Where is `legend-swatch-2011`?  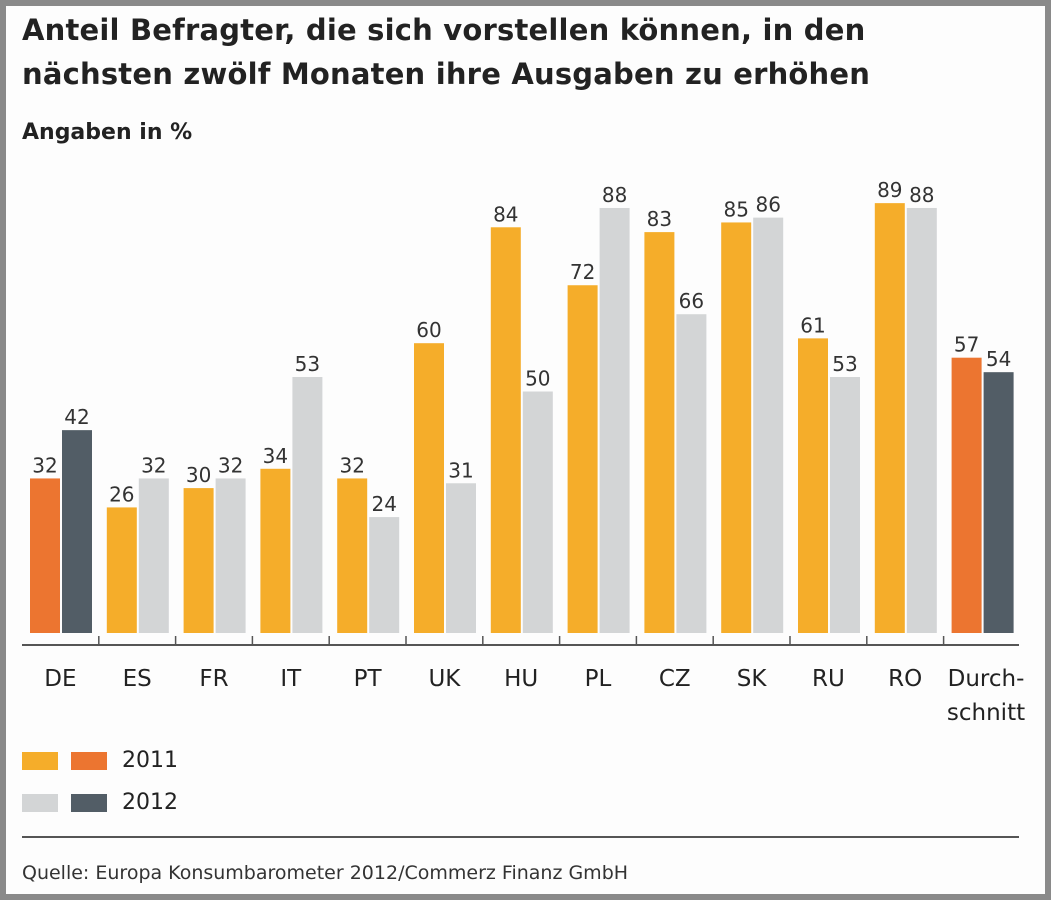 legend-swatch-2011 is located at coordinates (40, 760).